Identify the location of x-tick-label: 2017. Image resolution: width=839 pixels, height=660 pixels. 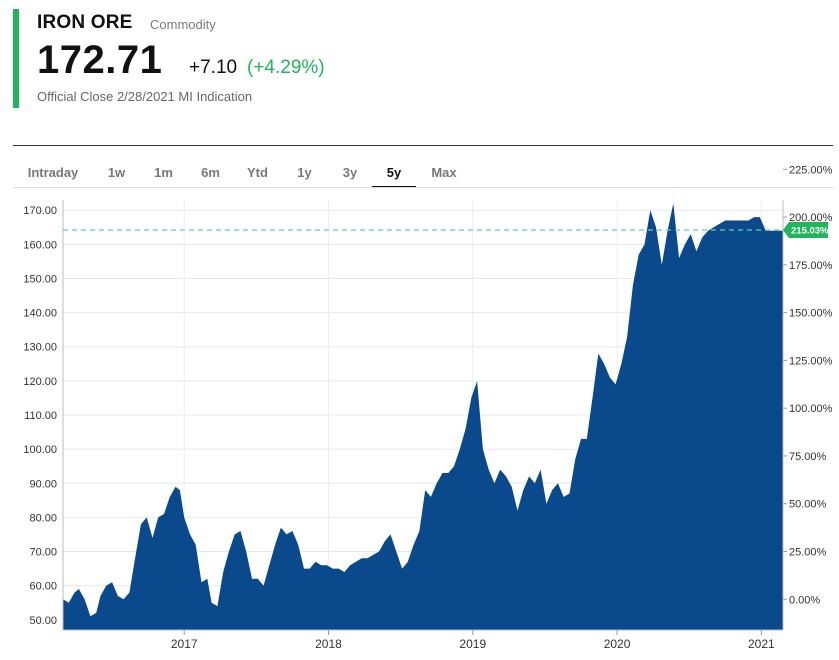
(184, 644).